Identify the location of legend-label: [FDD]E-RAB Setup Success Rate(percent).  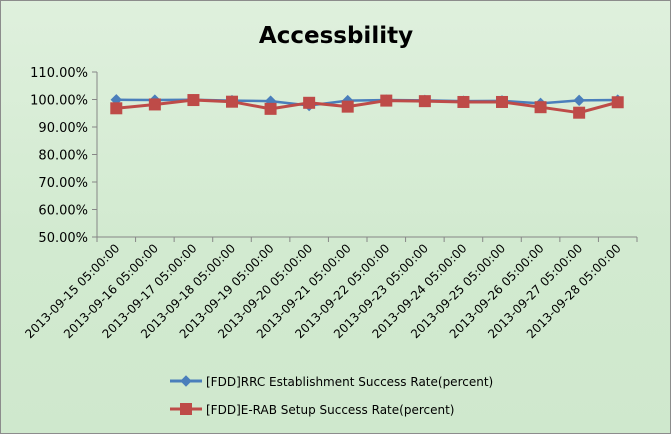
(330, 410).